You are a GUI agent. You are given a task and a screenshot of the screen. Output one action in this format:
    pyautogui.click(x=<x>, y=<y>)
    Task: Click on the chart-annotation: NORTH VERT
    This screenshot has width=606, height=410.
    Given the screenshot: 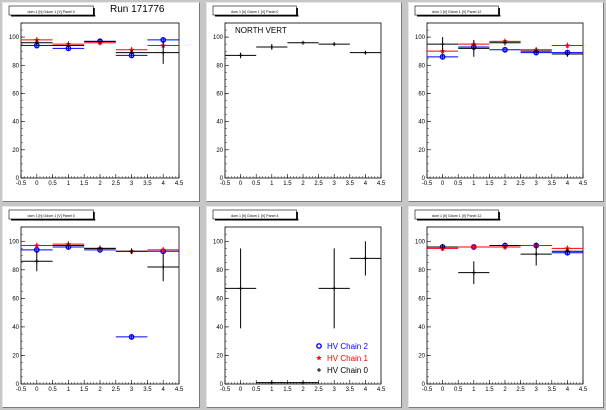 What is the action you would take?
    pyautogui.click(x=261, y=30)
    